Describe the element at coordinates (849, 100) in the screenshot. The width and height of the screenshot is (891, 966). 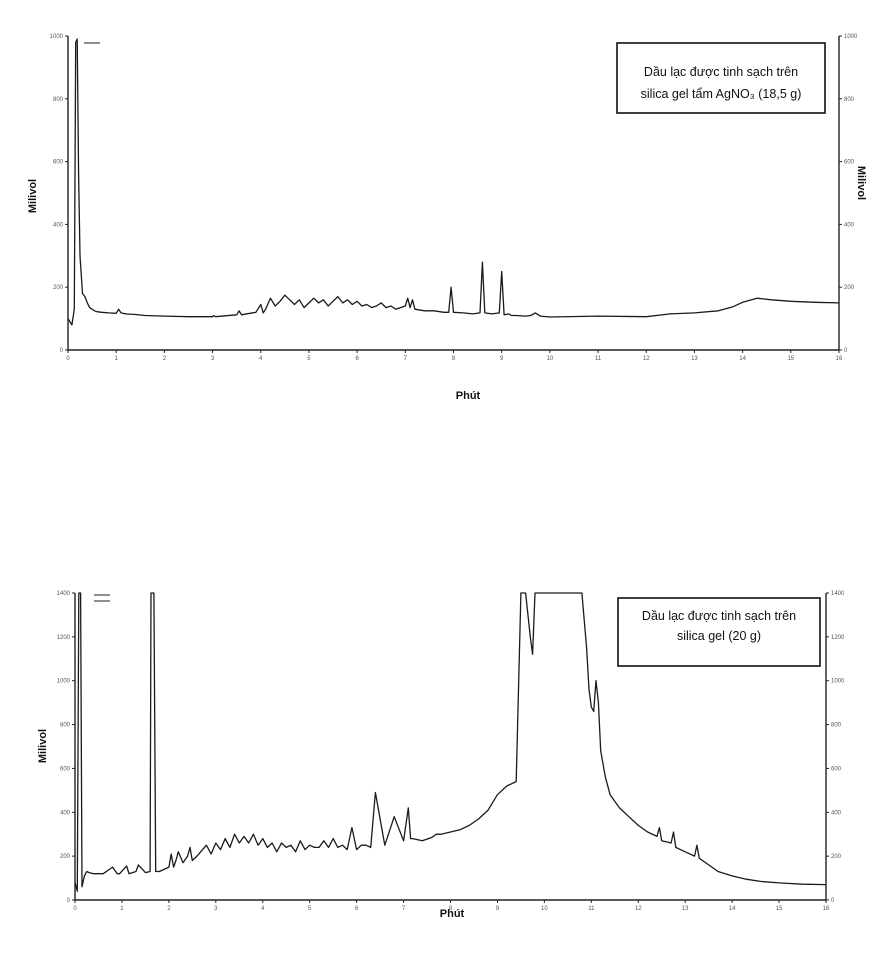
I see `top-y-right-tick-label: 800` at that location.